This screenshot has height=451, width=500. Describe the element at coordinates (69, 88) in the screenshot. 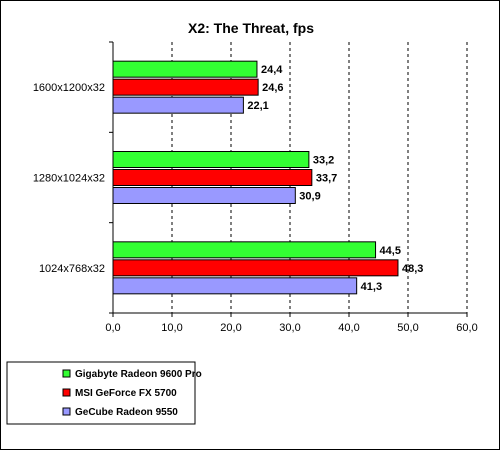

I see `category-label: 1600x1200x32` at that location.